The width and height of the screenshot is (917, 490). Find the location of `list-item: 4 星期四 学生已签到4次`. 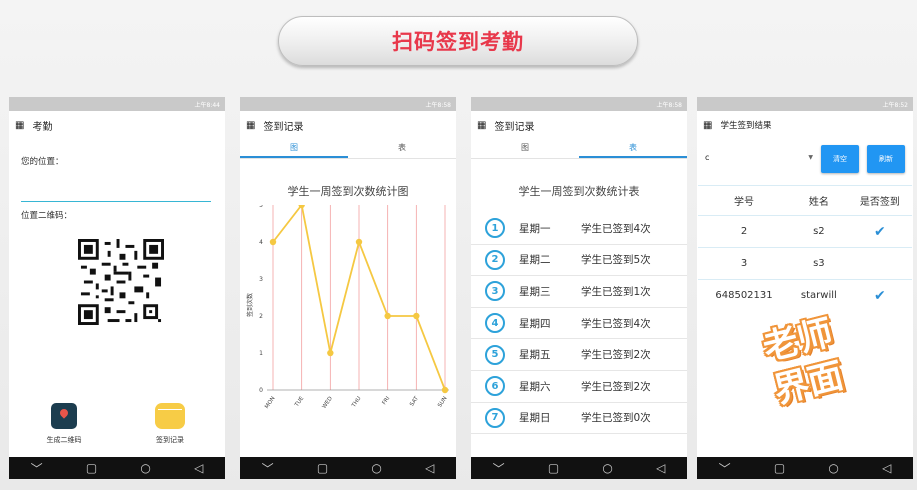

list-item: 4 星期四 学生已签到4次 is located at coordinates (579, 324).